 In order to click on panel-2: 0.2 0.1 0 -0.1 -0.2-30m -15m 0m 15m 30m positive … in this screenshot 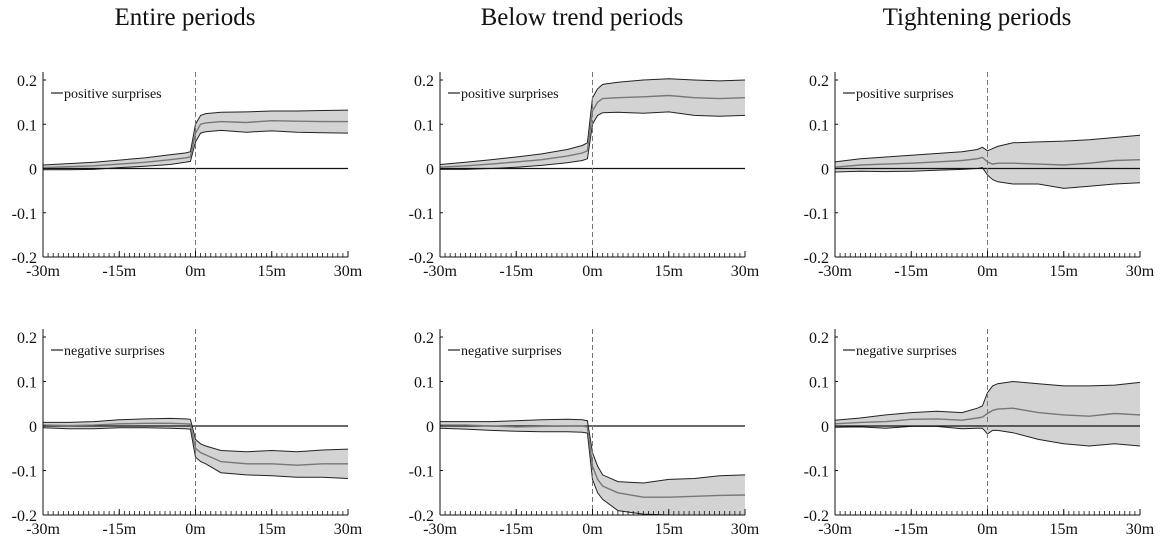, I will do `click(584, 176)`.